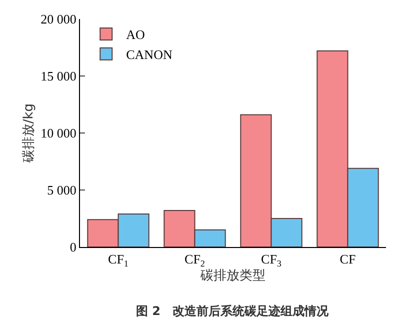 This screenshot has height=327, width=411. I want to click on x-axis-title: 碳排放类型, so click(233, 276).